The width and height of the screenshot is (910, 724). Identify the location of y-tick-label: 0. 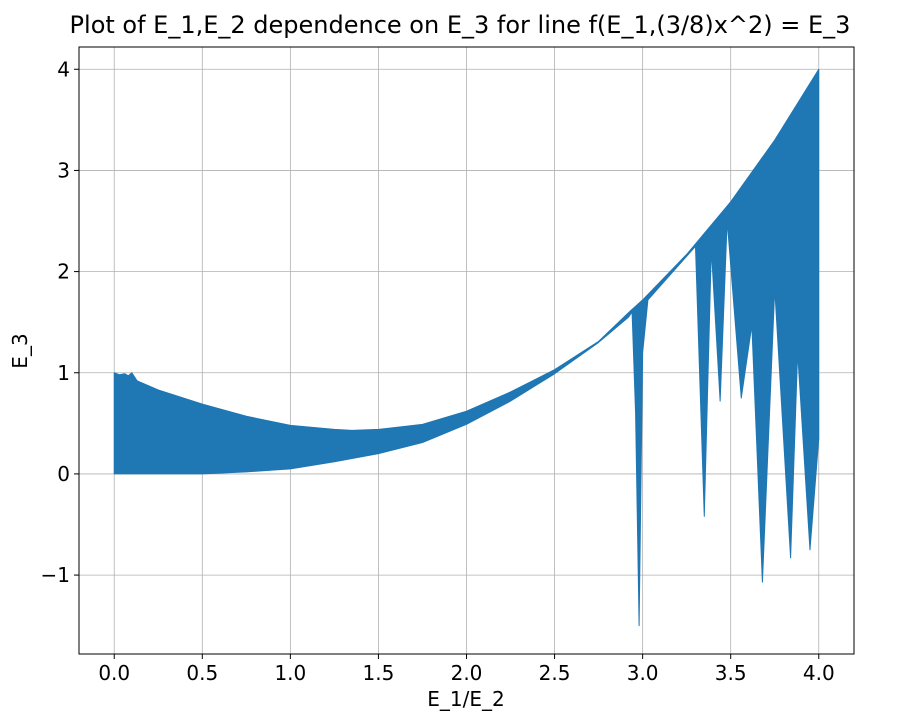
(63, 474).